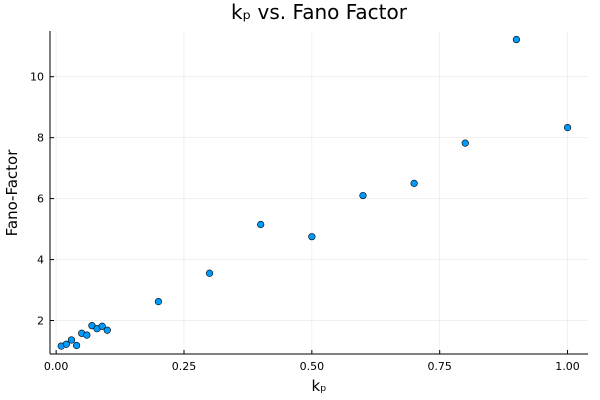 The image size is (600, 400). What do you see at coordinates (318, 386) in the screenshot?
I see `x-axis-label: kₚ` at bounding box center [318, 386].